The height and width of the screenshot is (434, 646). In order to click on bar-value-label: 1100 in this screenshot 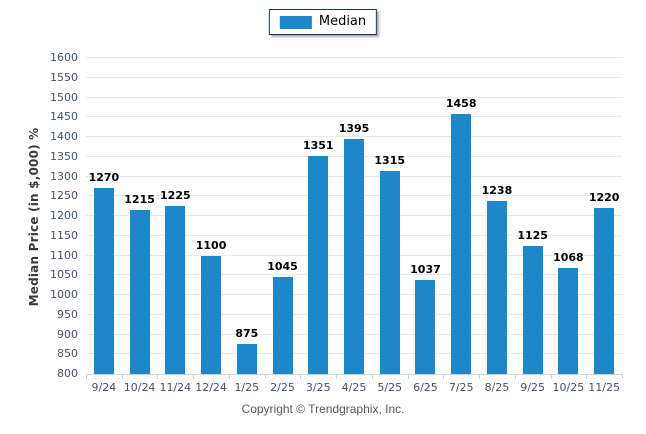, I will do `click(211, 245)`.